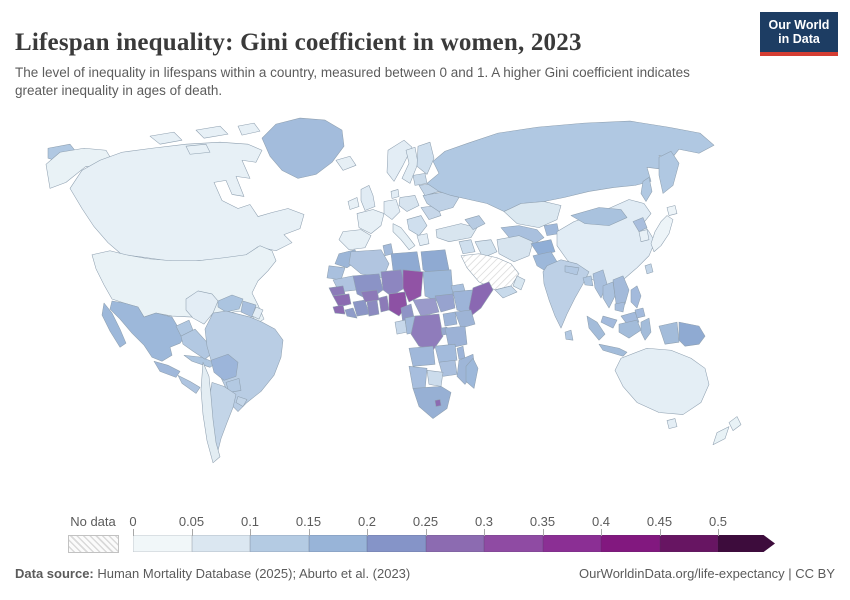  I want to click on country-togo-benin, so click(384, 304).